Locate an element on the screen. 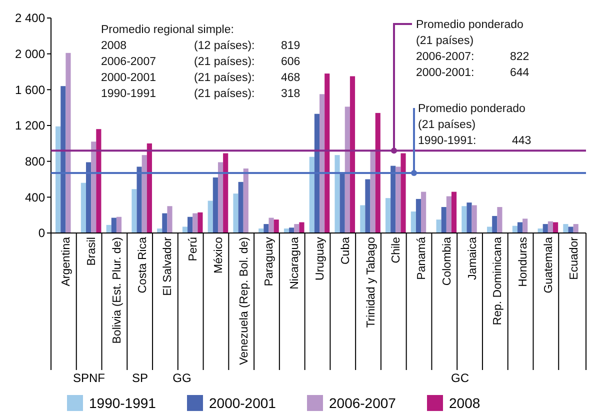  x-tick-label: Colombia is located at coordinates (447, 261).